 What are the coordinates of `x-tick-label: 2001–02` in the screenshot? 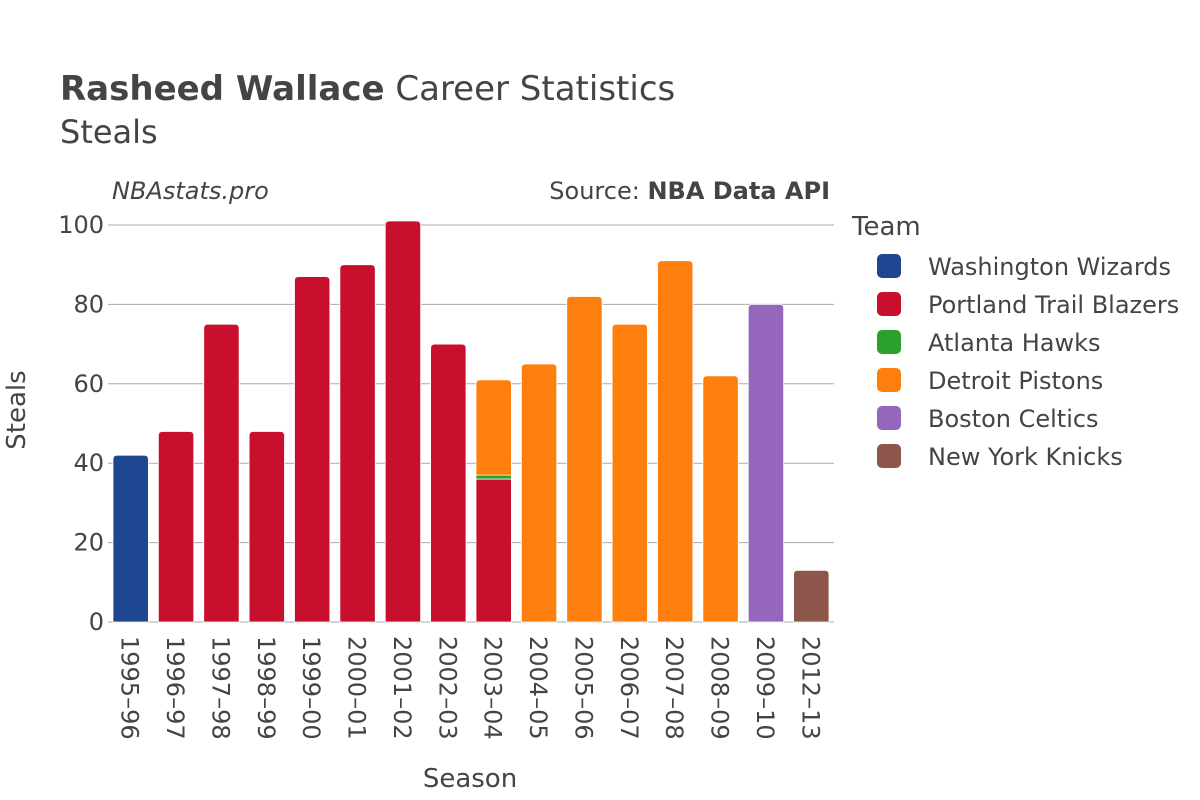 It's located at (402, 688).